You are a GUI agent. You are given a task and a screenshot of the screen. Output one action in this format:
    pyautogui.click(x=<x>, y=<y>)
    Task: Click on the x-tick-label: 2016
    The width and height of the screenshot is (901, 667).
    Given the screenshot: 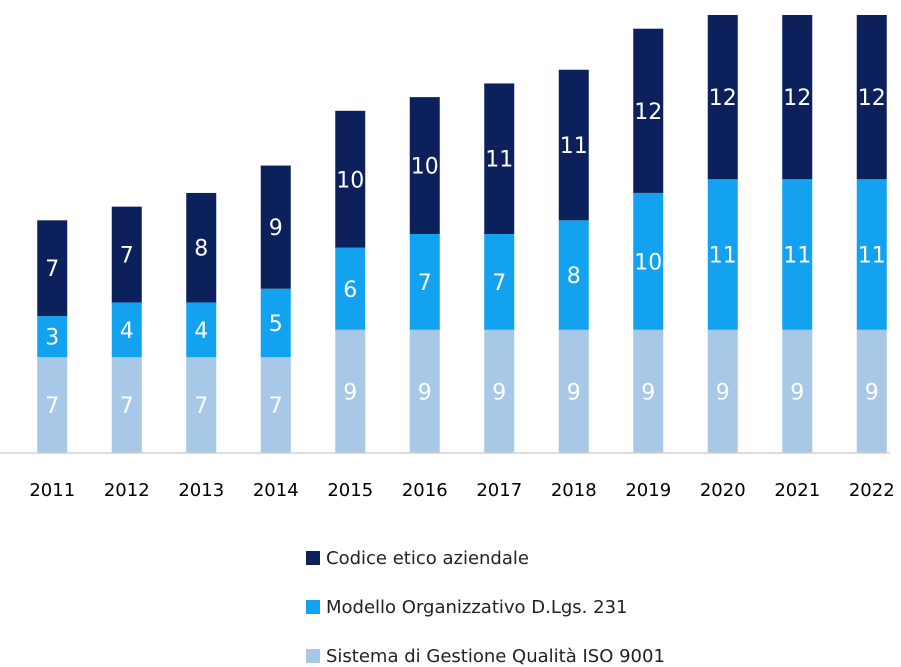 What is the action you would take?
    pyautogui.click(x=425, y=490)
    